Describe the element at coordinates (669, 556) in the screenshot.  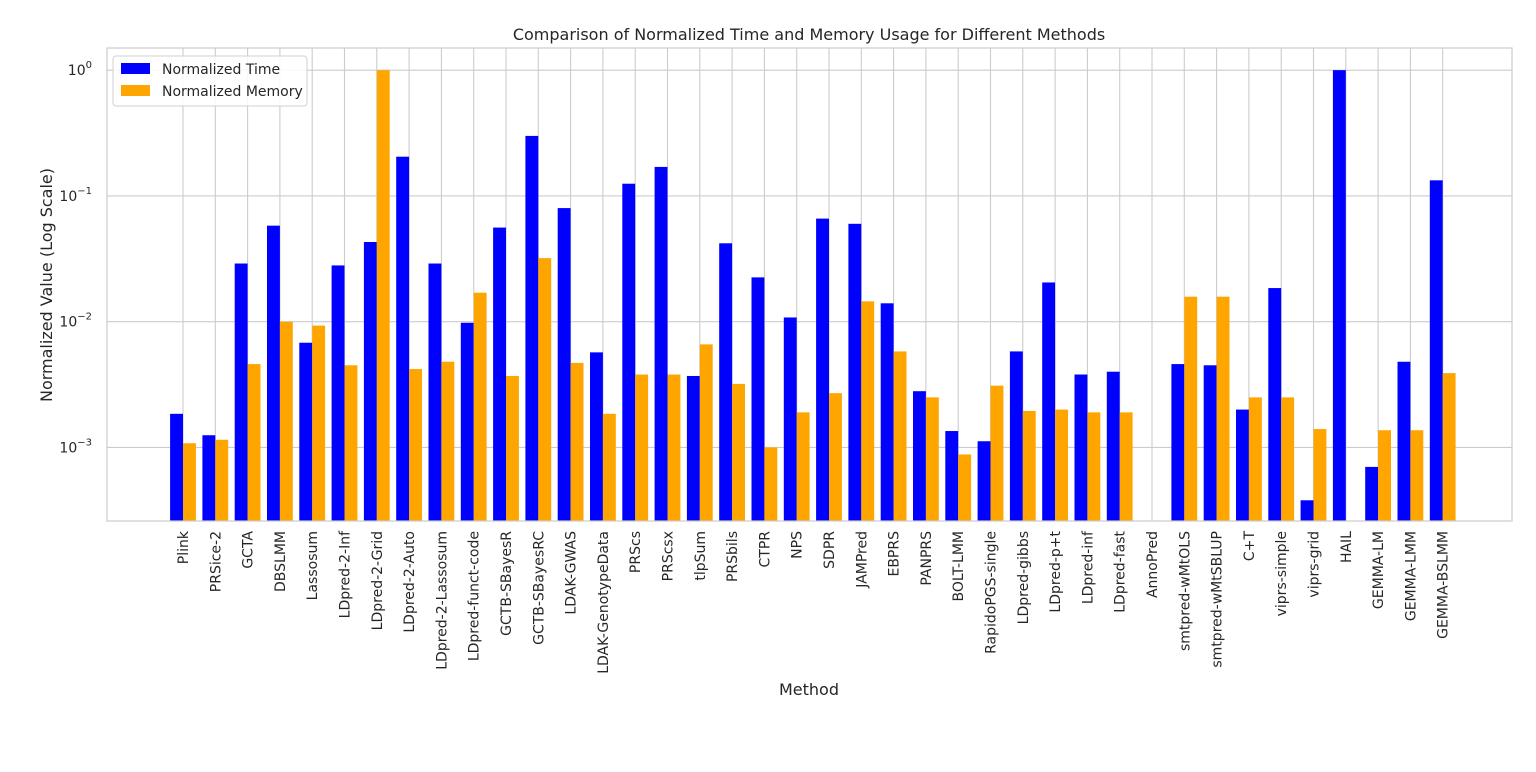
I see `x-tick-label: PRScsx` at that location.